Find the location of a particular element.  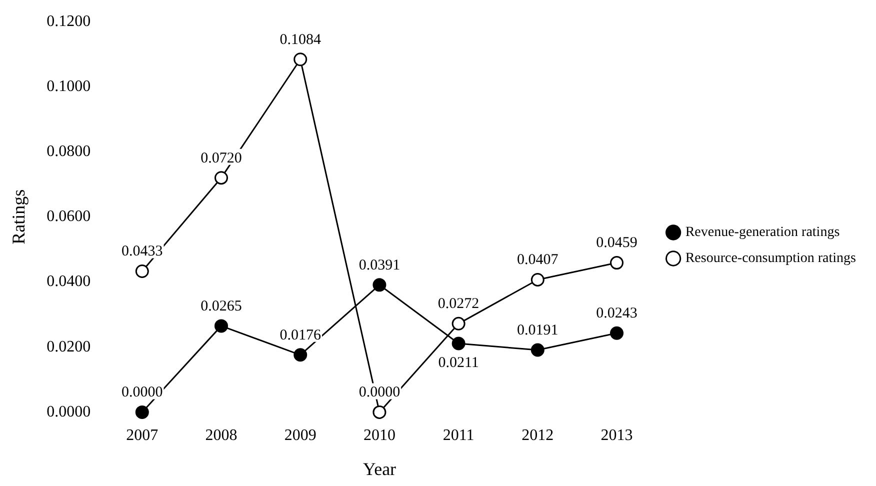

x-tick-label: 2013 is located at coordinates (616, 435).